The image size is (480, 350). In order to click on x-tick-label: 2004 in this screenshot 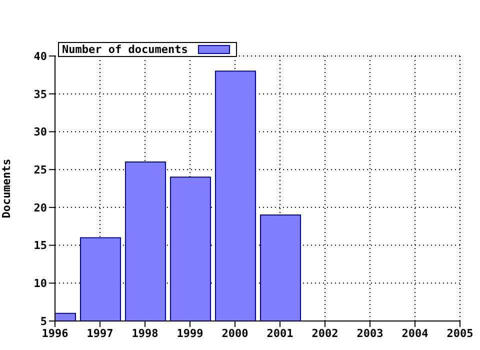, I will do `click(415, 333)`.